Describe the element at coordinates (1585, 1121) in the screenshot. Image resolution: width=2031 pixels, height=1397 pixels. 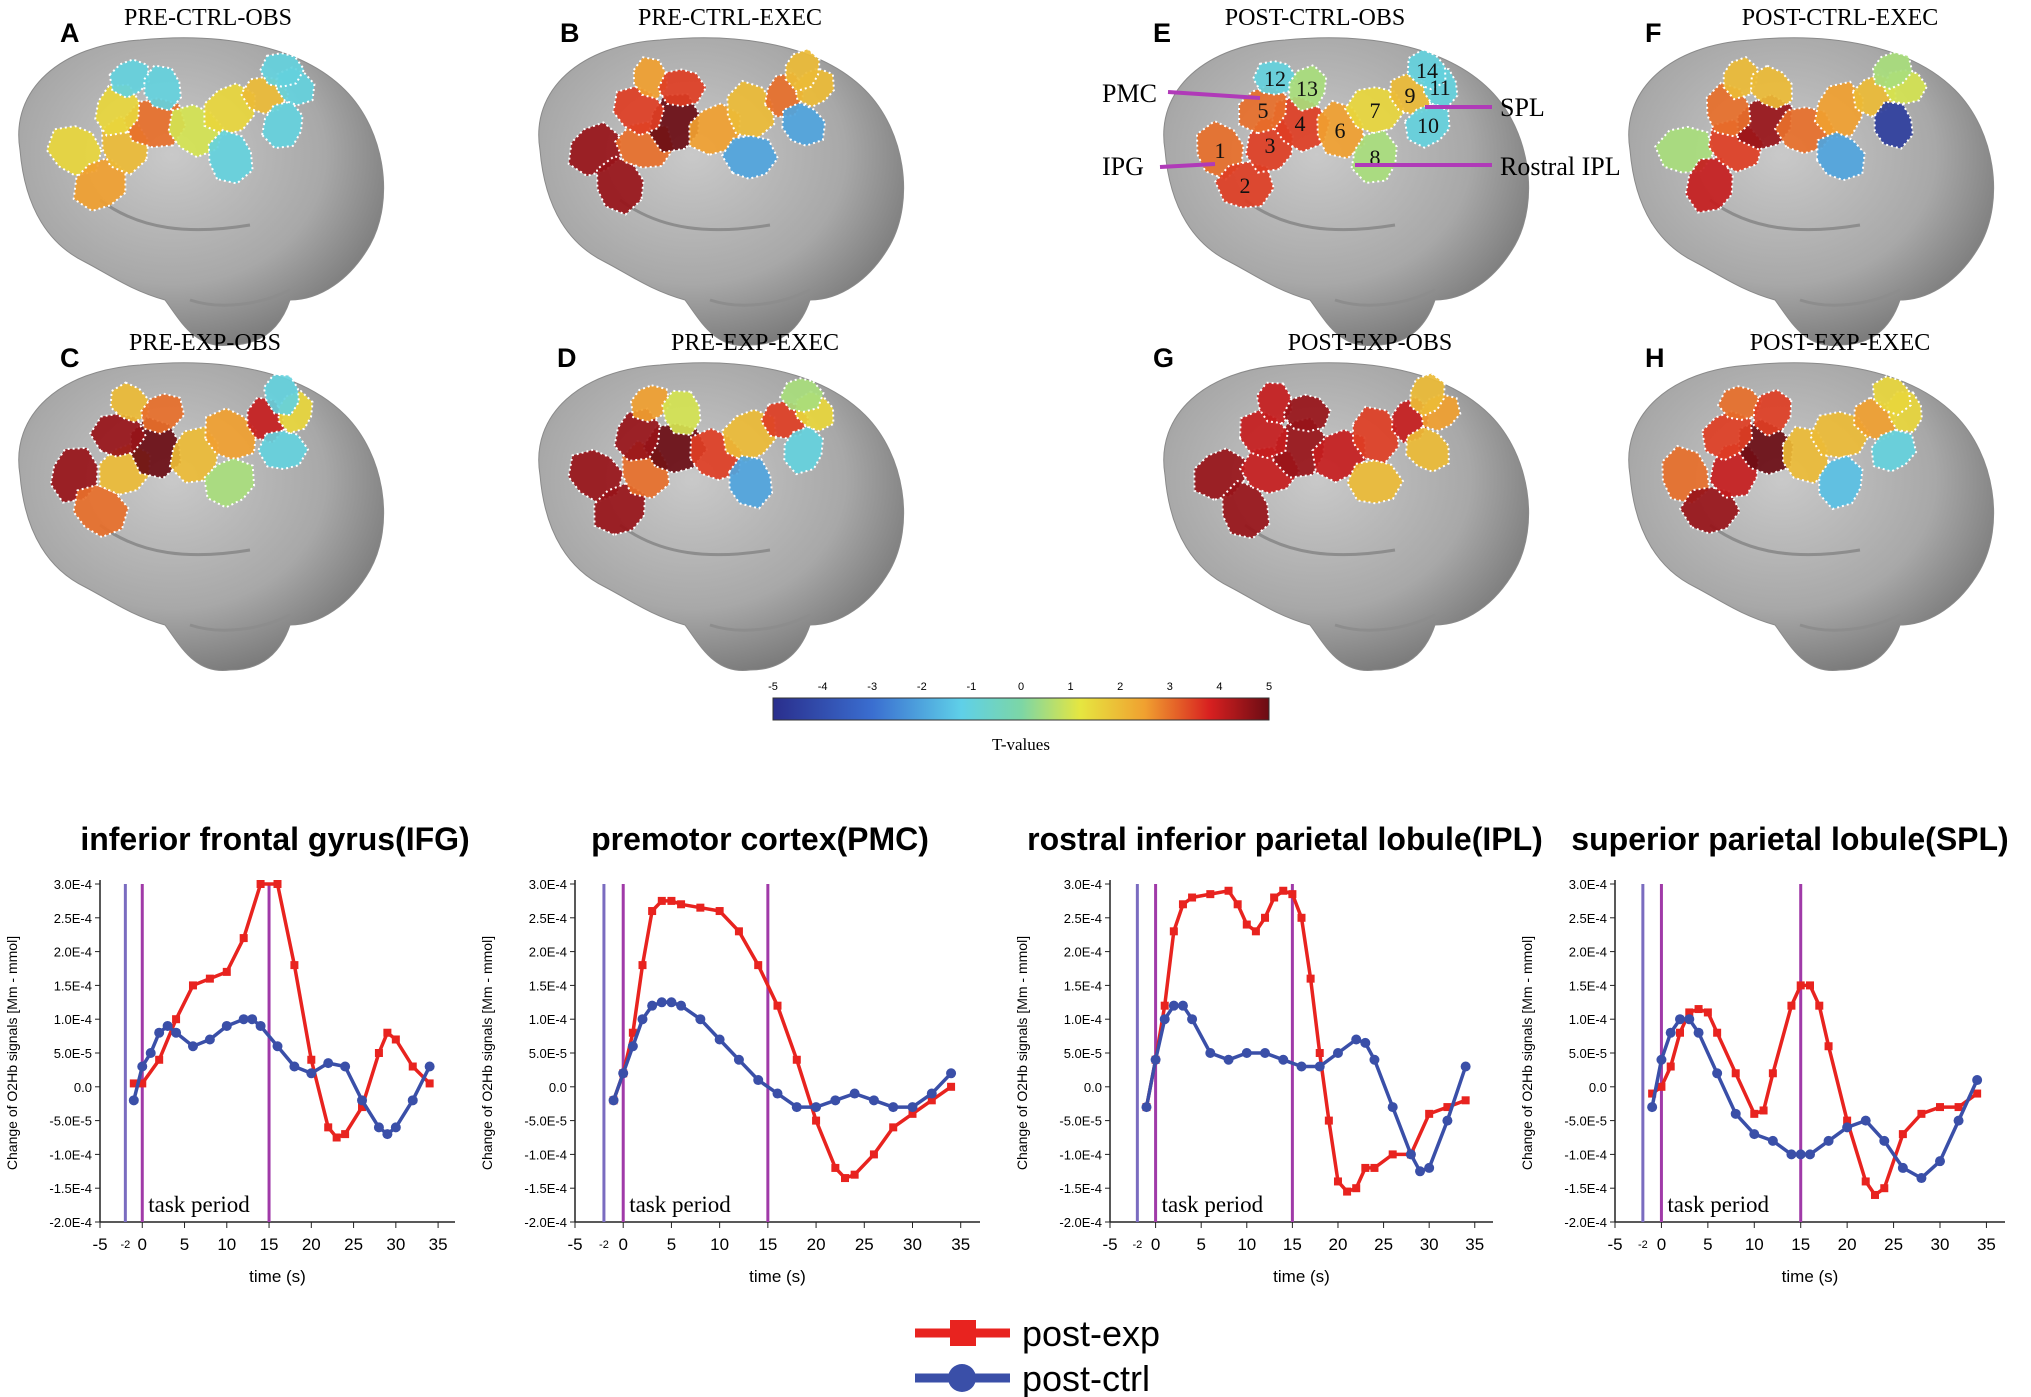
I see `y-tick-label: -5.0E-5` at that location.